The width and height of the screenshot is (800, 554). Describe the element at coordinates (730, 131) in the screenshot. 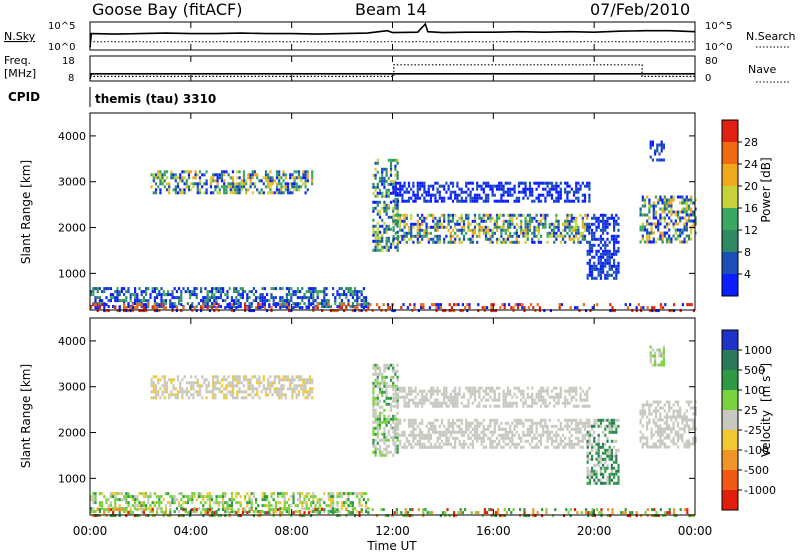

I see `colorbar-segment` at that location.